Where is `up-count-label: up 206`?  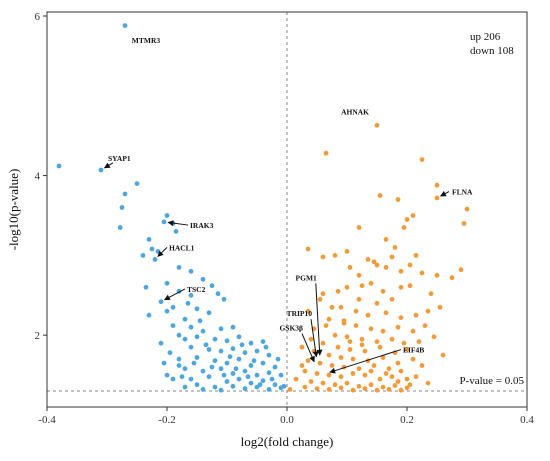
up-count-label: up 206 is located at coordinates (485, 37).